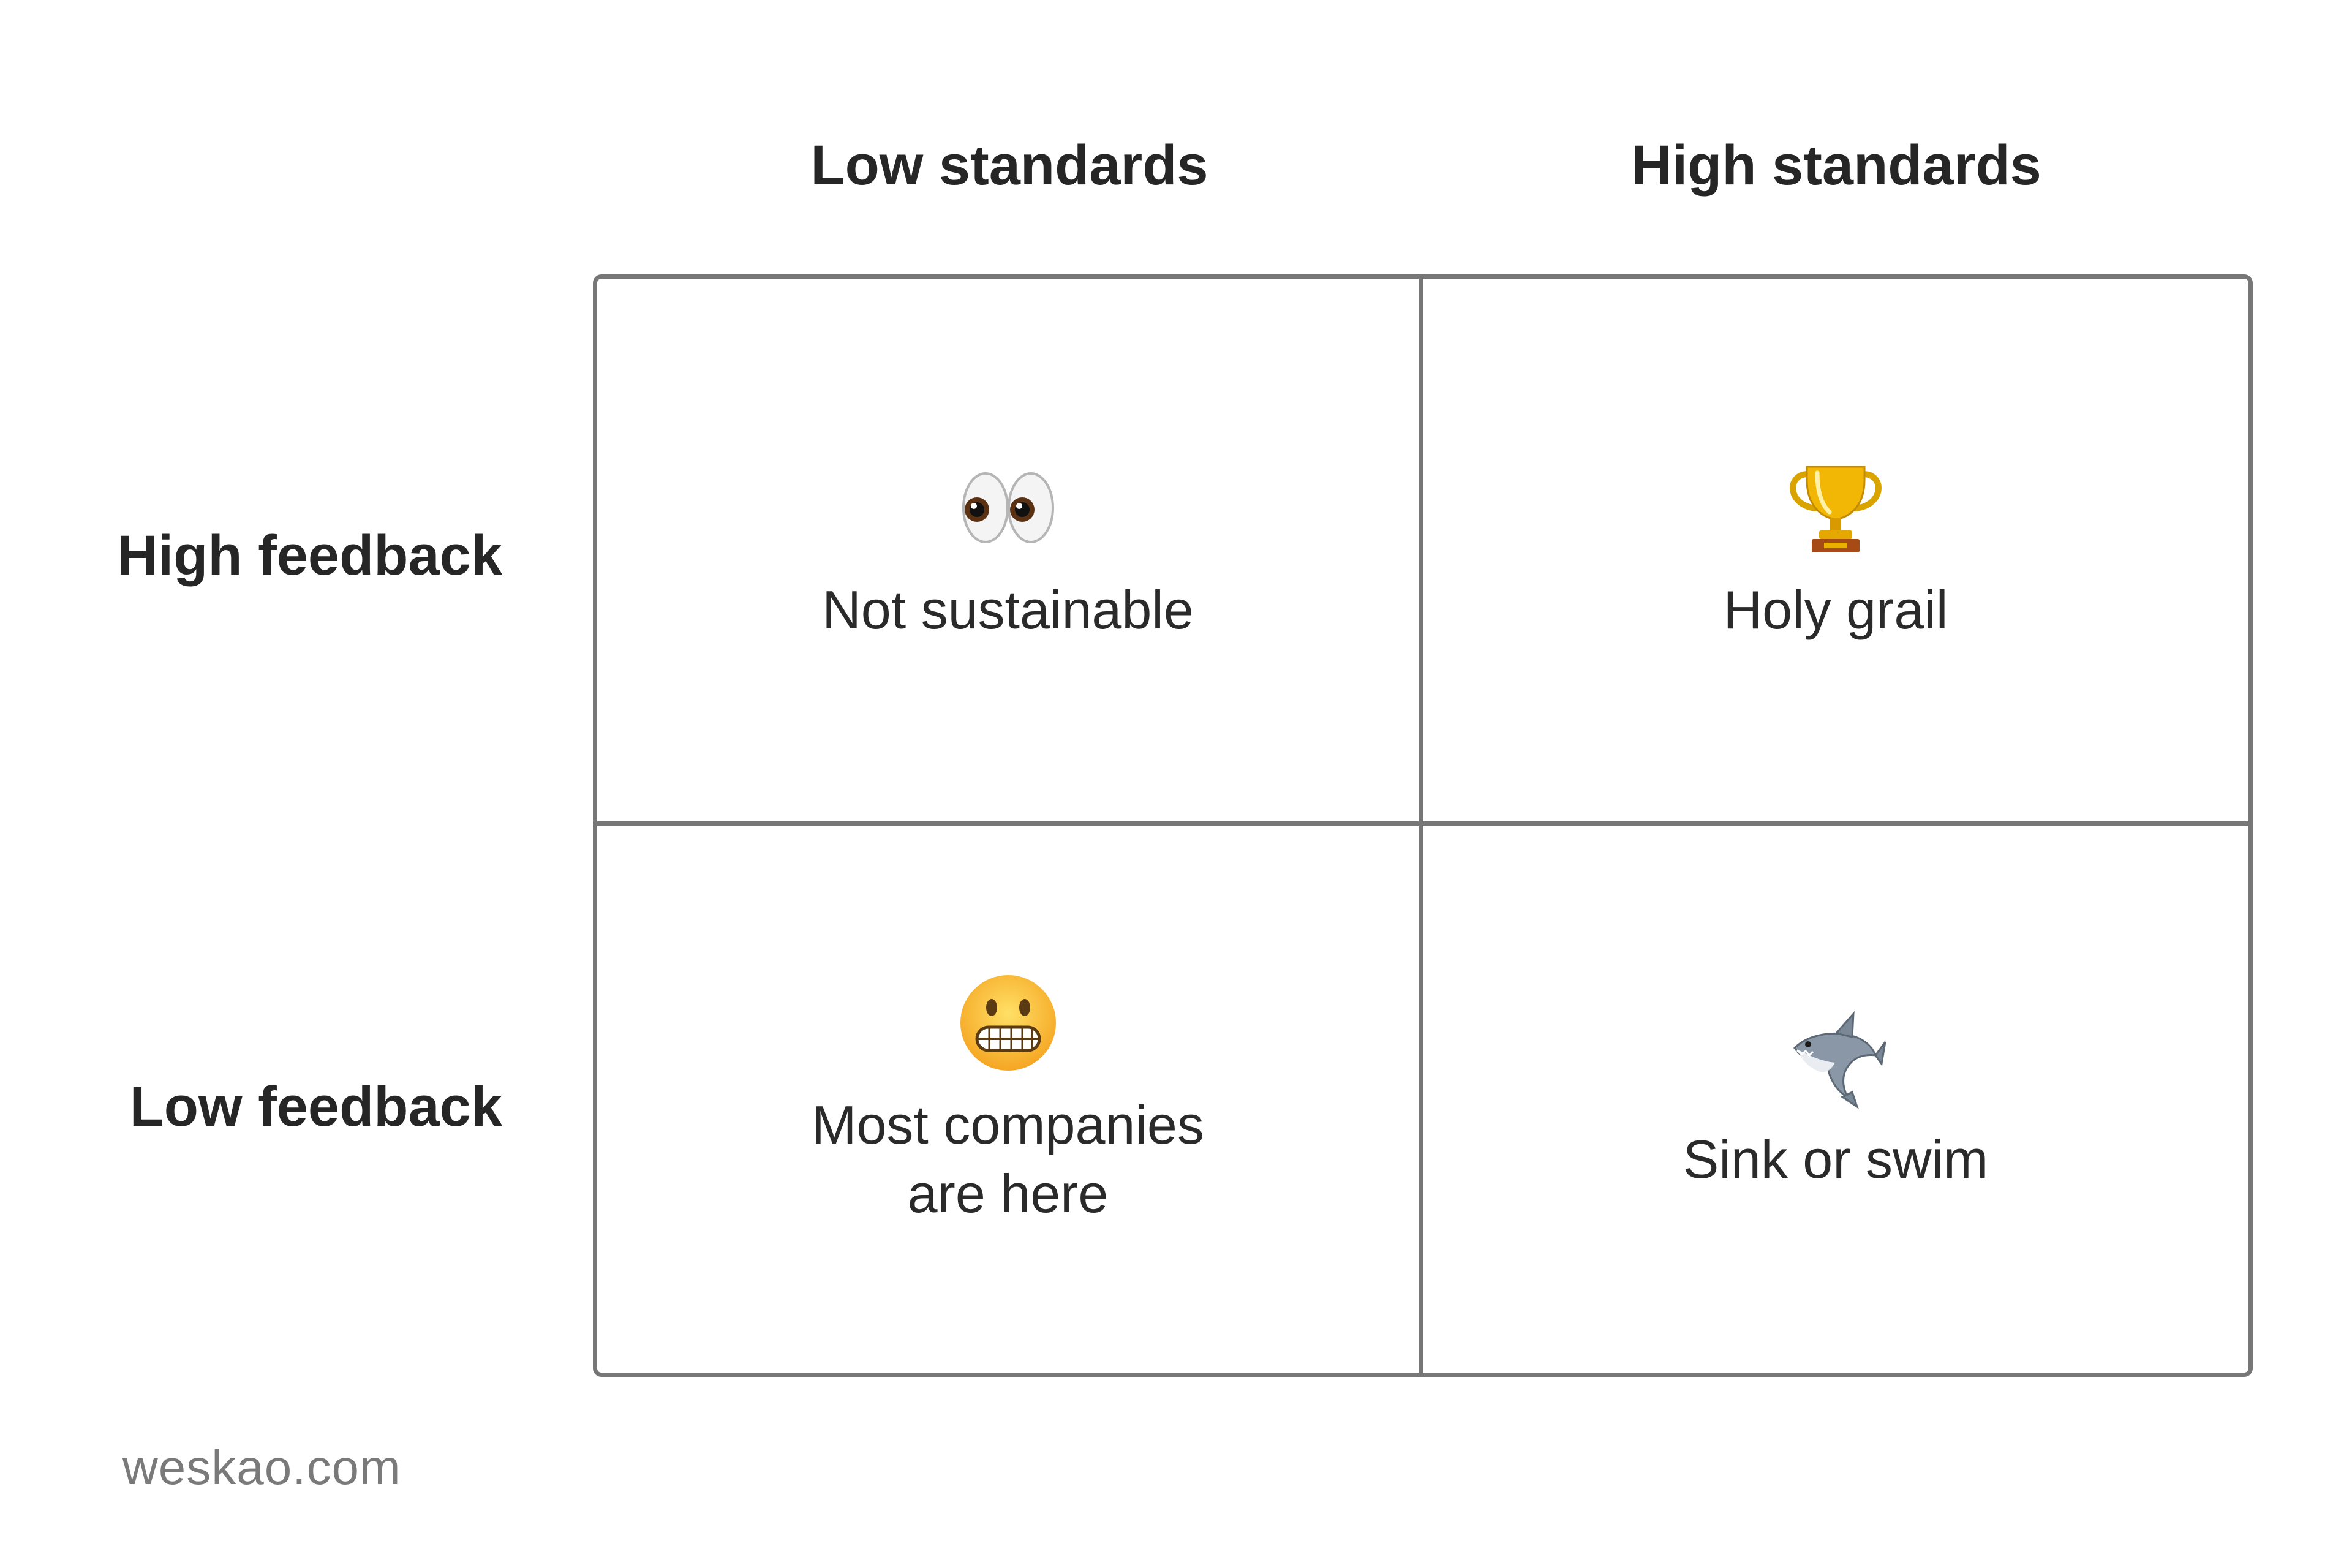 Image resolution: width=2352 pixels, height=1568 pixels. Describe the element at coordinates (262, 1467) in the screenshot. I see `footer-watermark: weskao.com` at that location.